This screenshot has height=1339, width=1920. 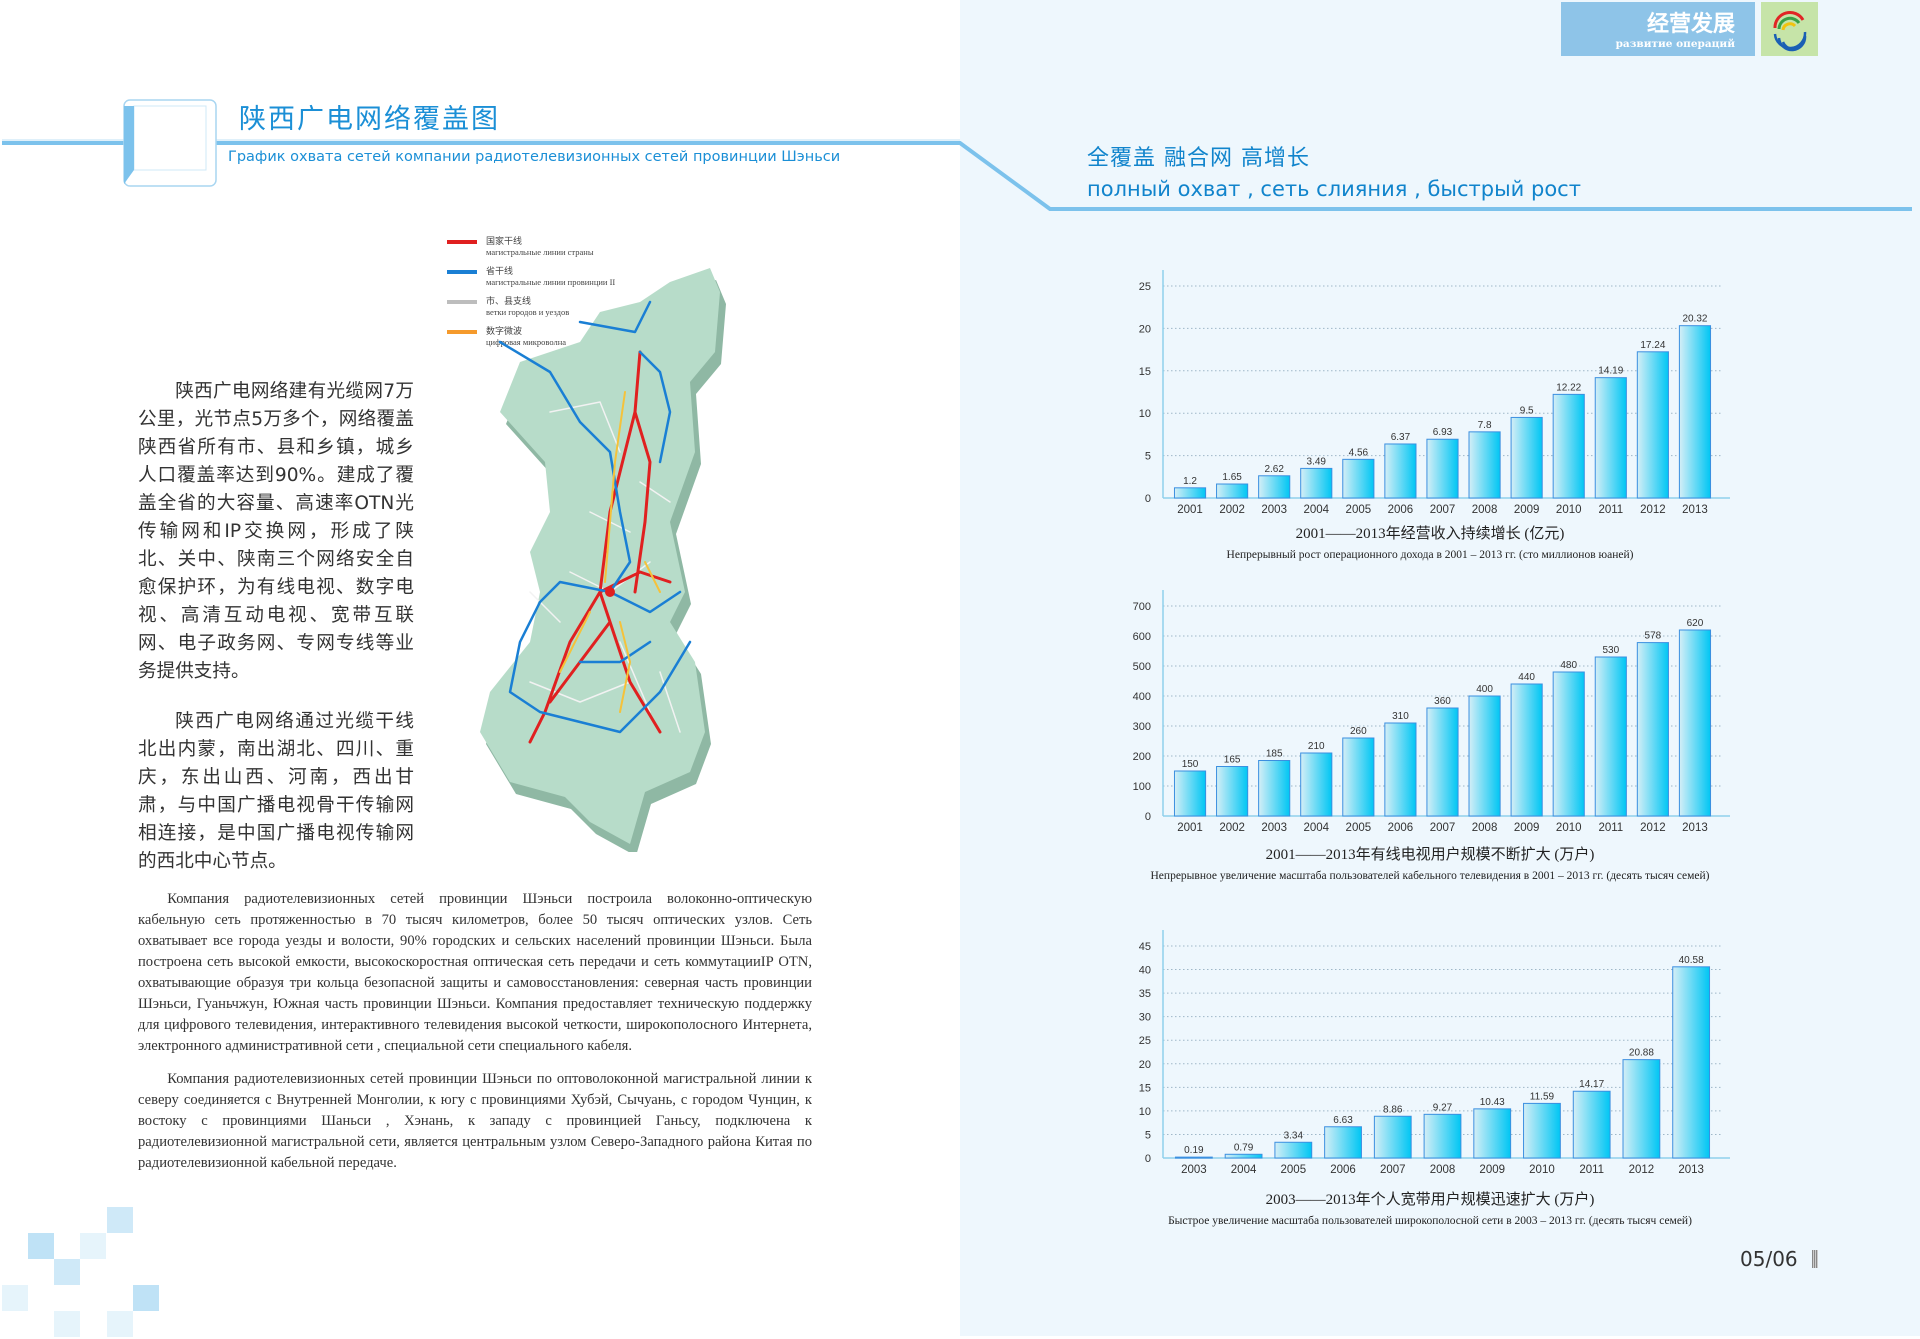 What do you see at coordinates (1610, 650) in the screenshot?
I see `data-label: 530` at bounding box center [1610, 650].